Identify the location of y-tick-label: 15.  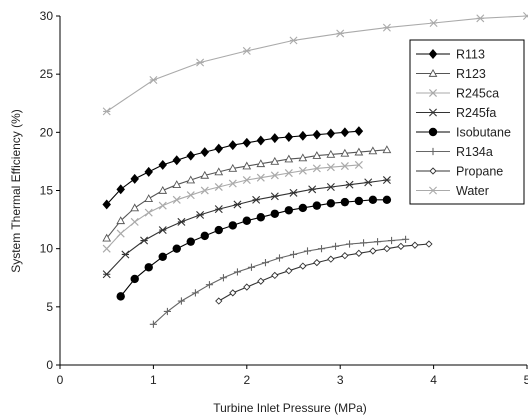
(47, 191).